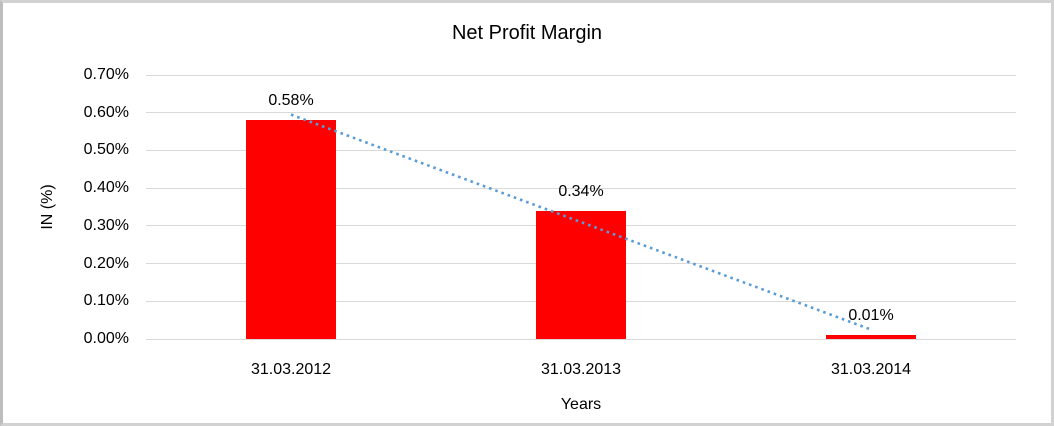  Describe the element at coordinates (106, 338) in the screenshot. I see `y-axis-tick-label: 0.00%` at that location.